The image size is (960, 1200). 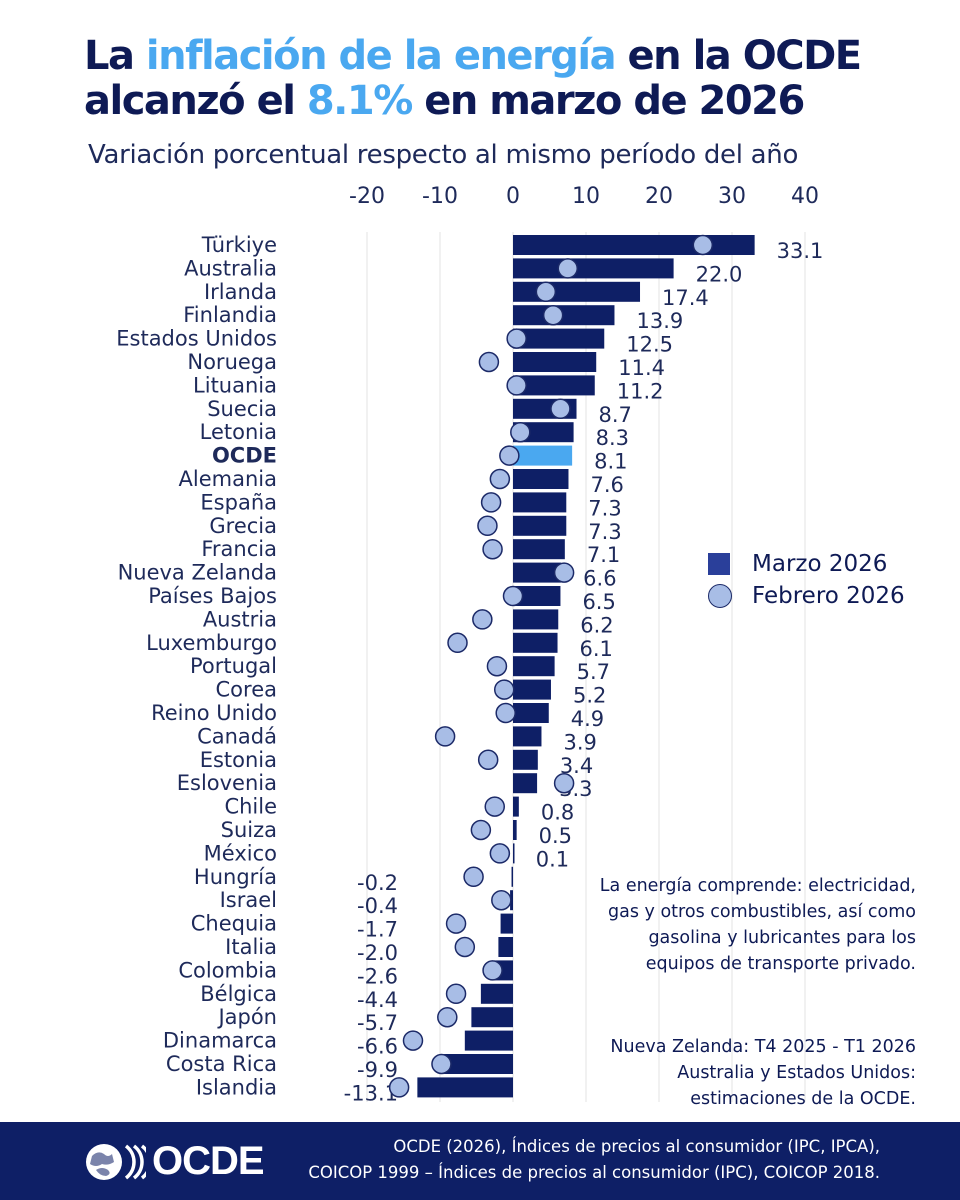 I want to click on x-tick-label: 40, so click(x=805, y=196).